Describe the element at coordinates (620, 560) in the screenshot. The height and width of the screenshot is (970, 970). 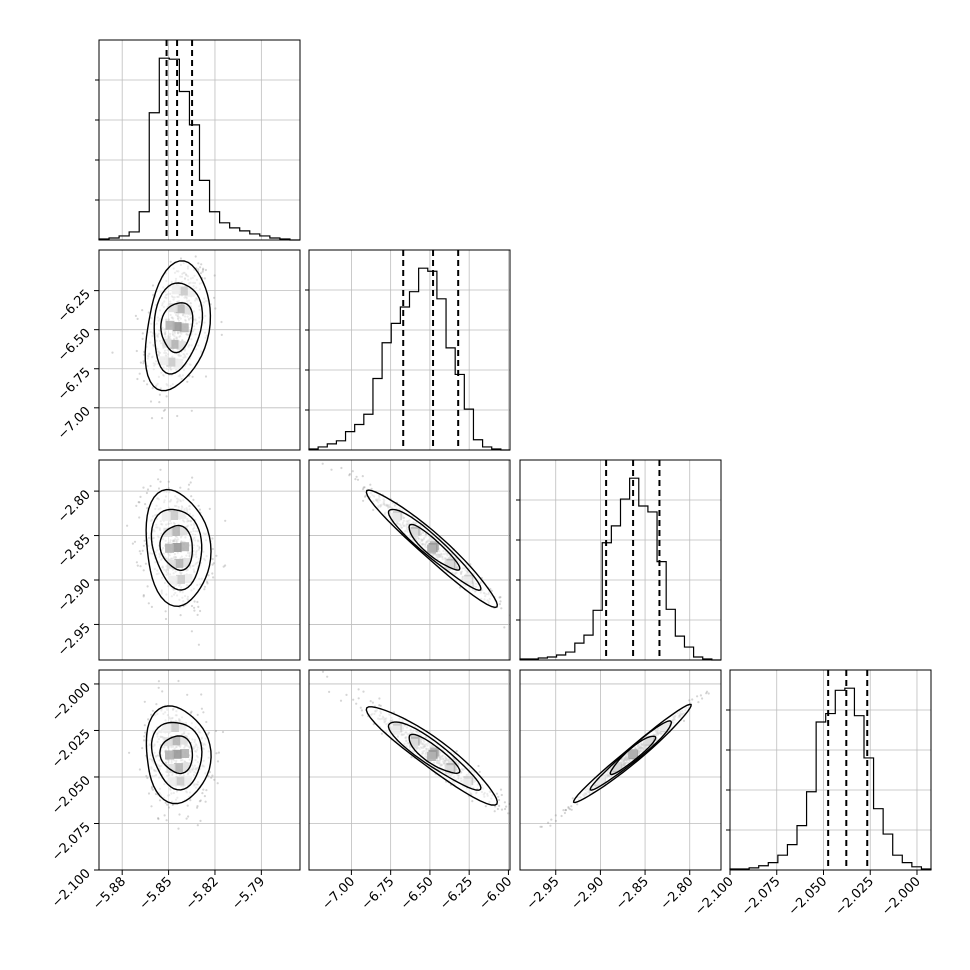
I see `axes-frame` at that location.